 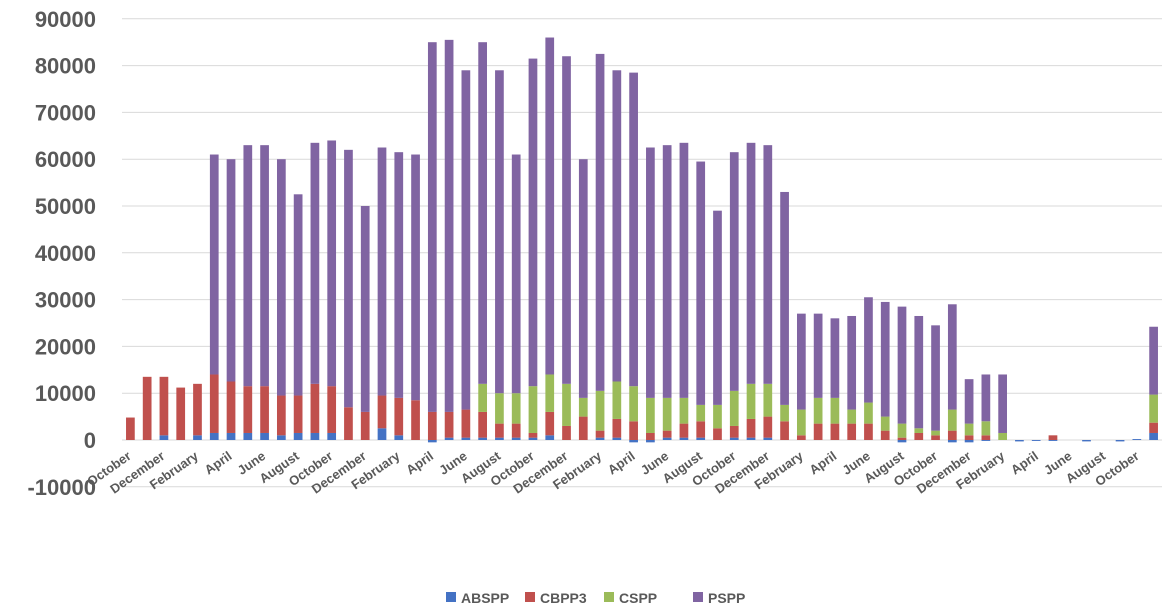 What do you see at coordinates (638, 598) in the screenshot?
I see `legend-label-cspp: CSPP` at bounding box center [638, 598].